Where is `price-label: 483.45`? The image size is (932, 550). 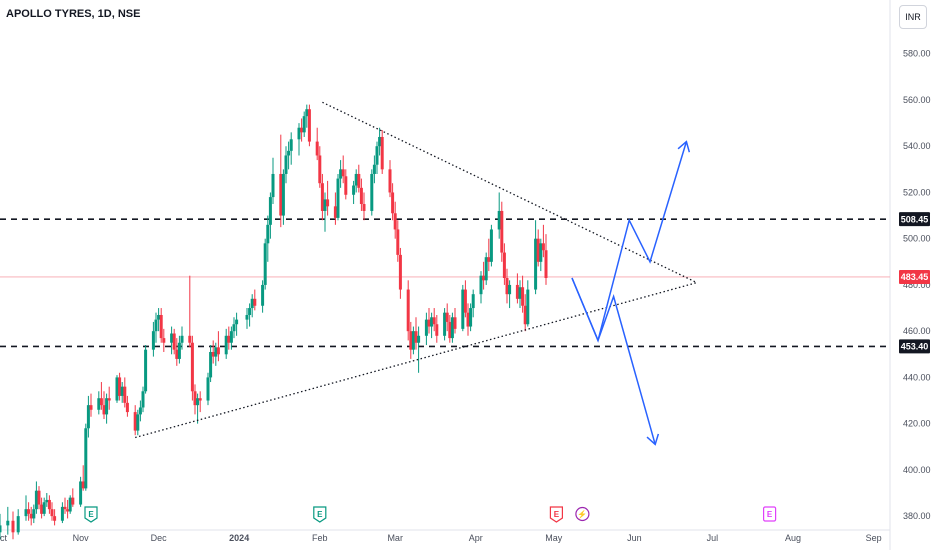 price-label: 483.45 is located at coordinates (914, 276).